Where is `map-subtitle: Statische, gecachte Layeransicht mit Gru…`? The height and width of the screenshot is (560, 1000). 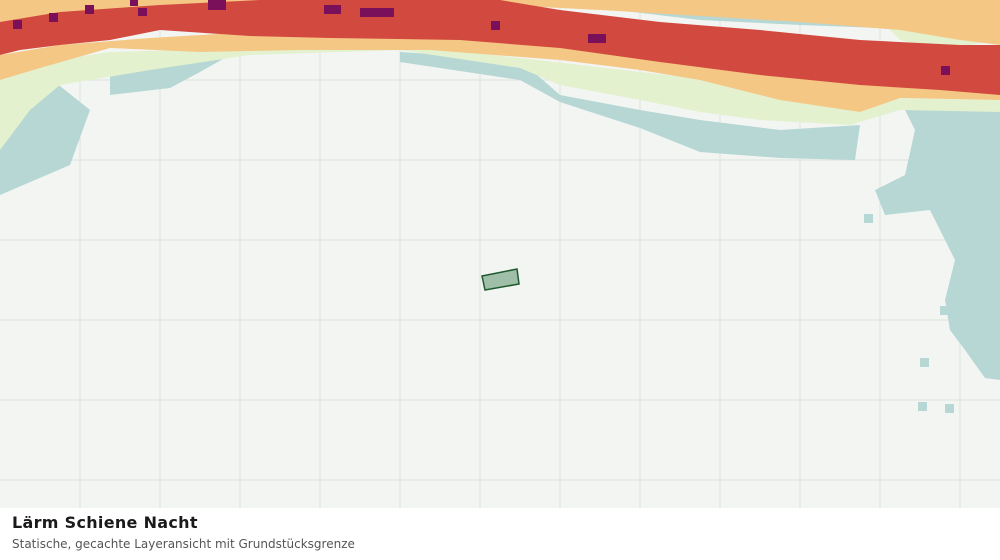 map-subtitle: Statische, gecachte Layeransicht mit Gru… is located at coordinates (183, 544).